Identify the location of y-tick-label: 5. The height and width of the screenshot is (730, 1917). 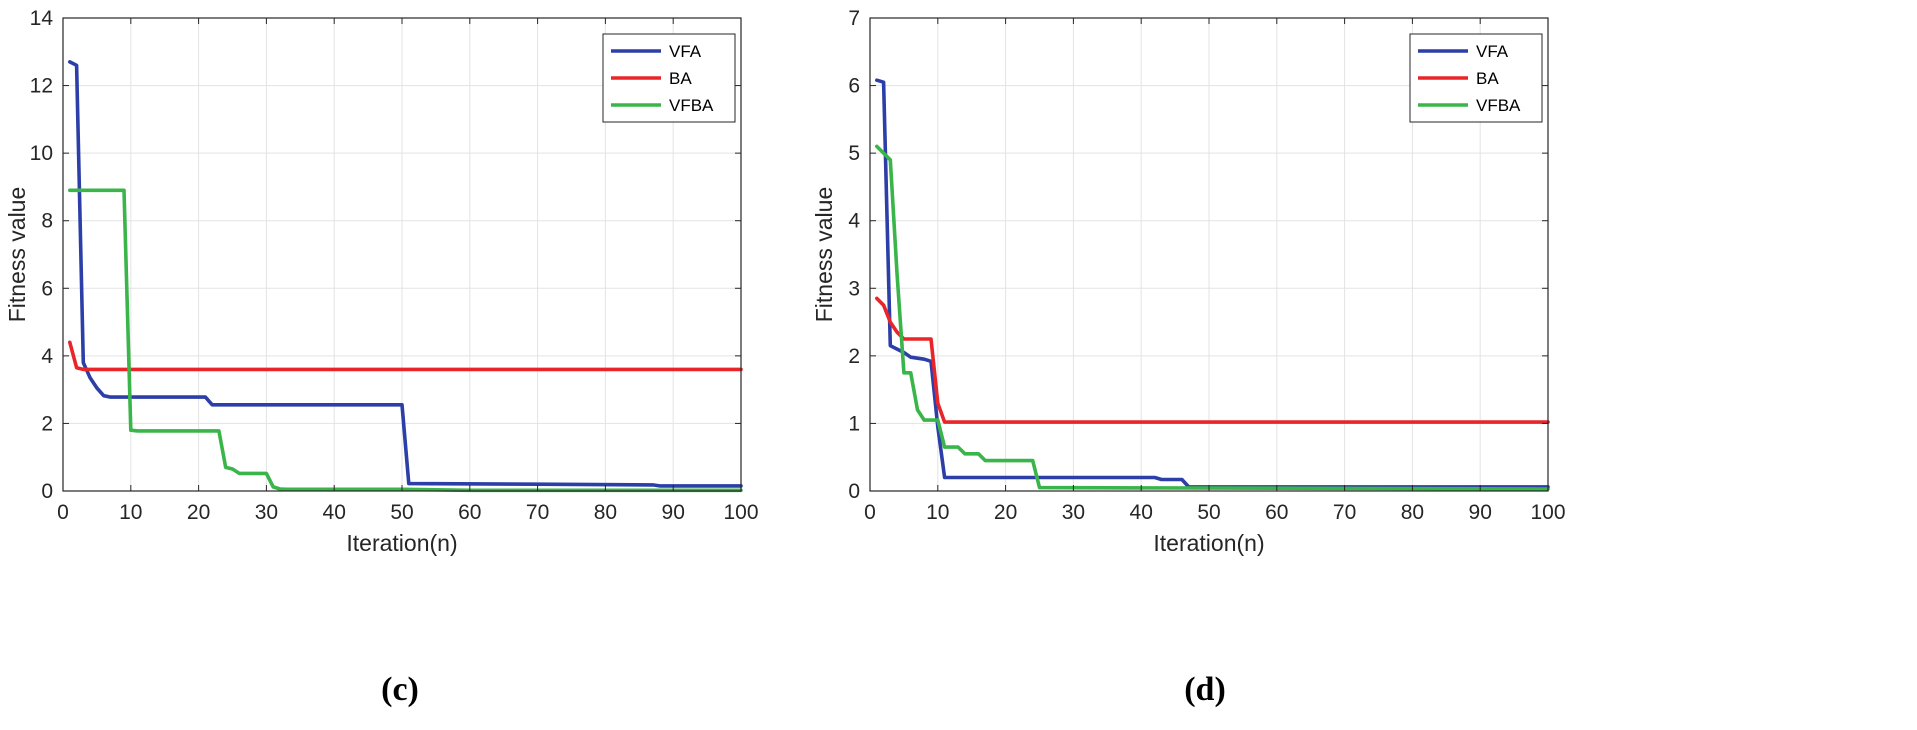
(854, 153).